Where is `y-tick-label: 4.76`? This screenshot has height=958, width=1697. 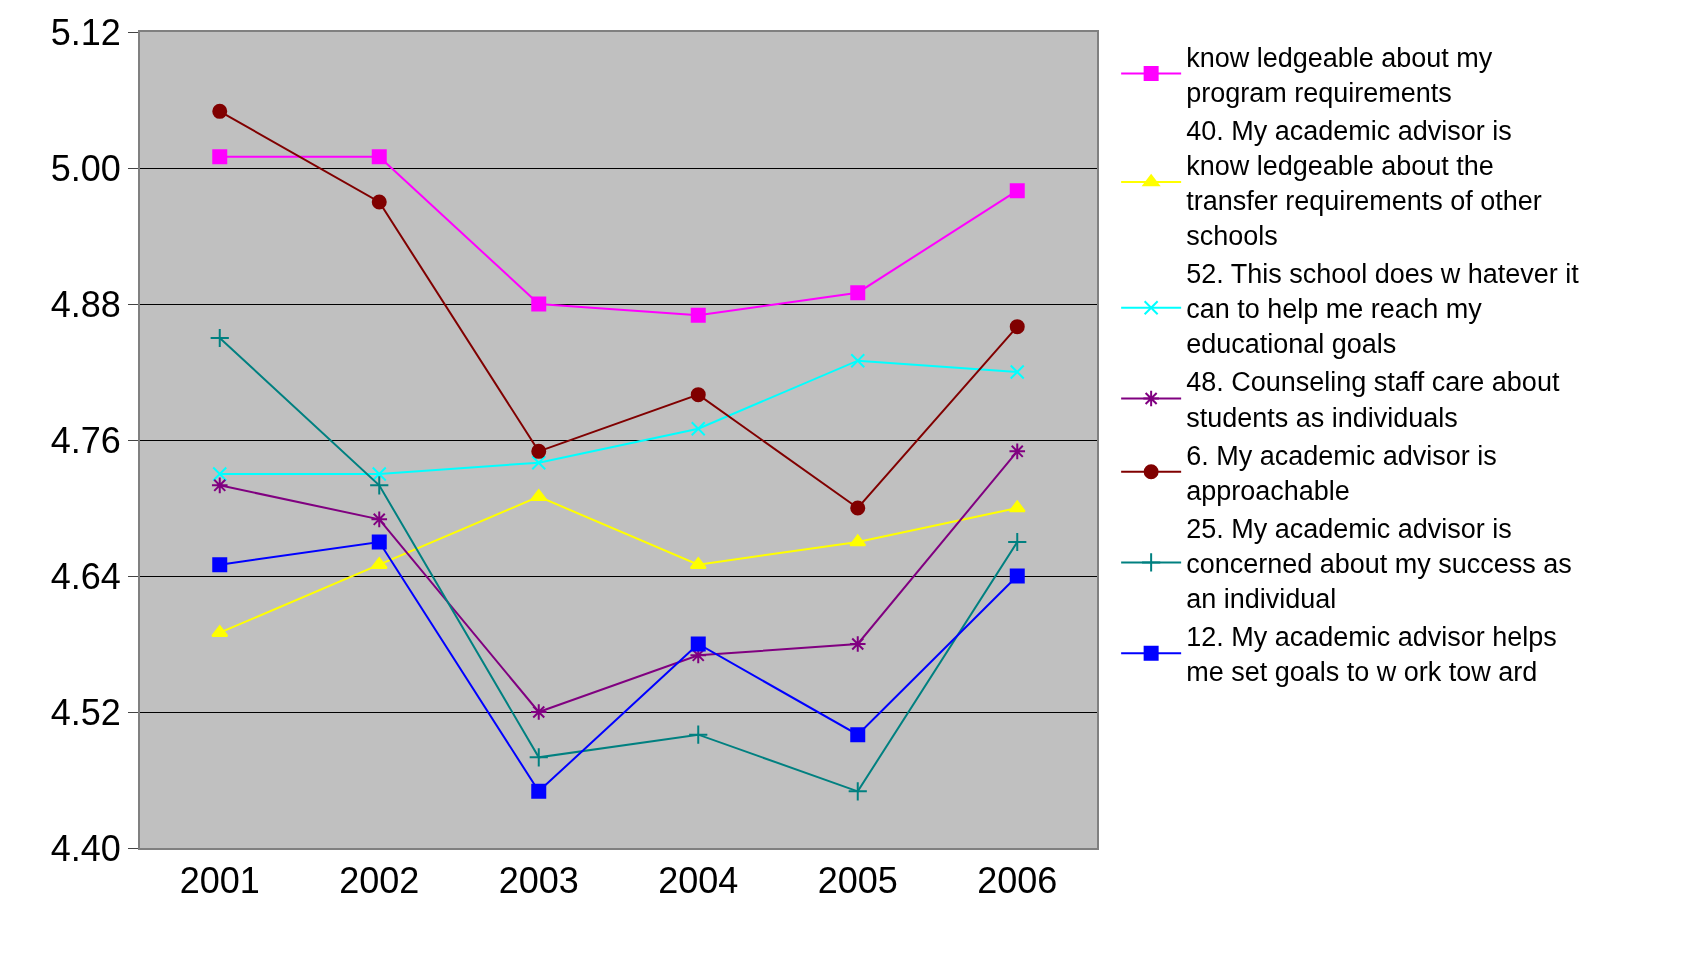
y-tick-label: 4.76 is located at coordinates (85, 440).